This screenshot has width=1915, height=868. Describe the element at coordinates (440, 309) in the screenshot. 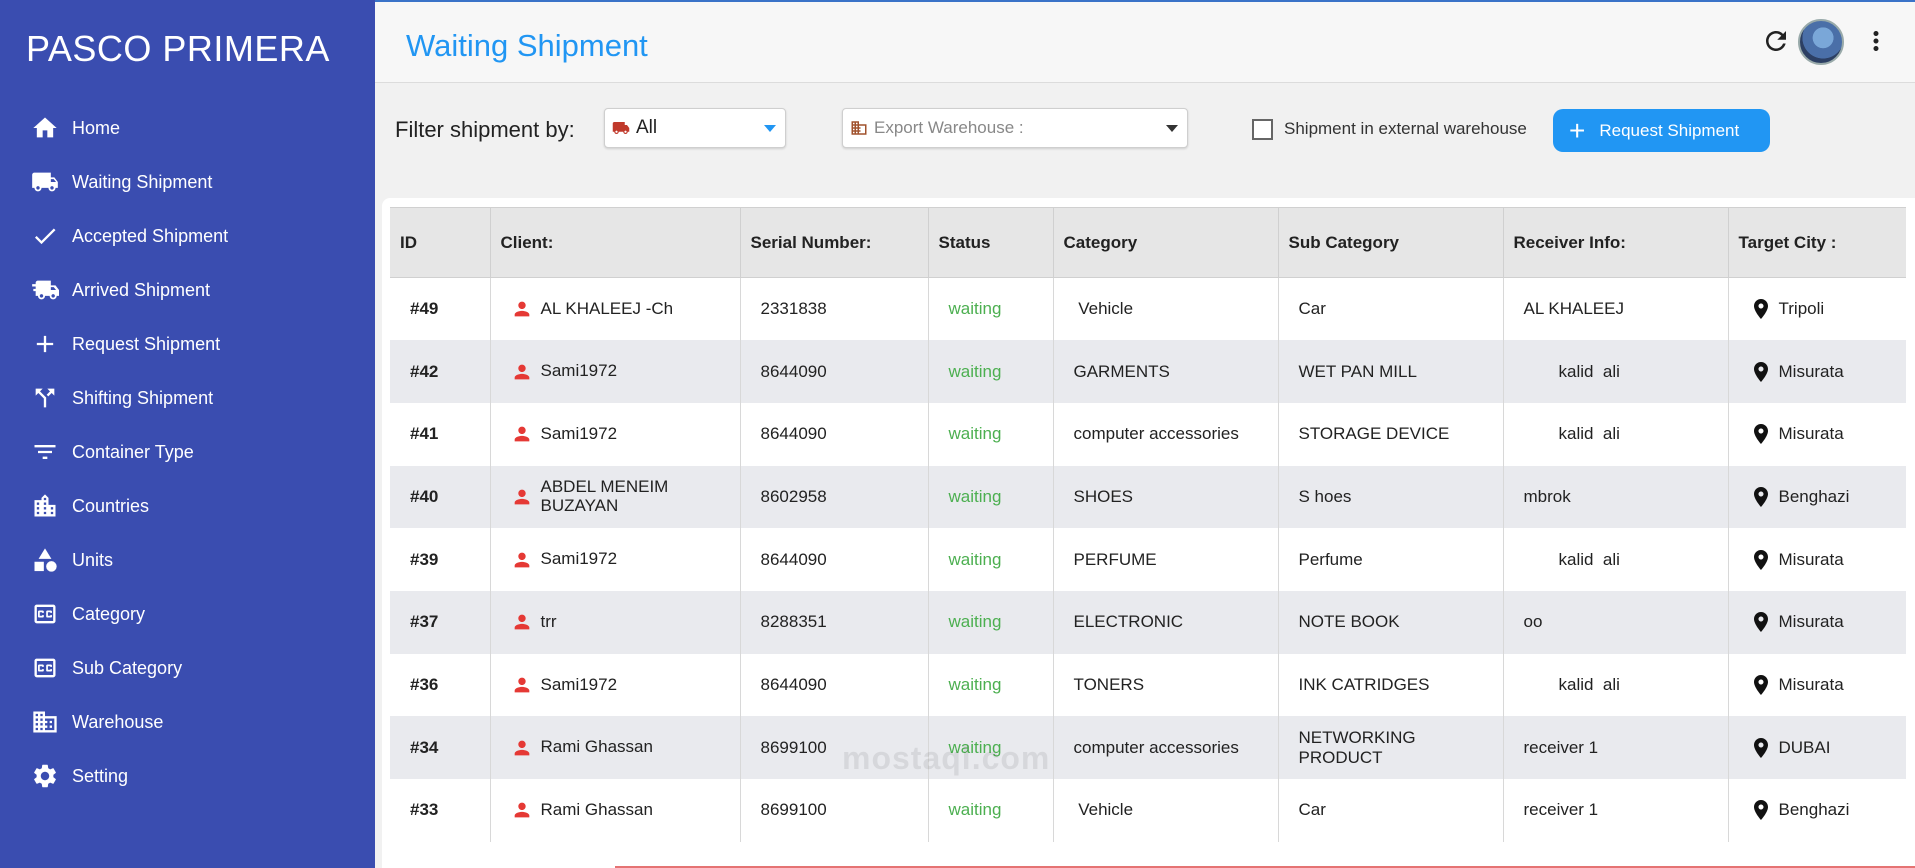

I see `cell-id: #49` at that location.